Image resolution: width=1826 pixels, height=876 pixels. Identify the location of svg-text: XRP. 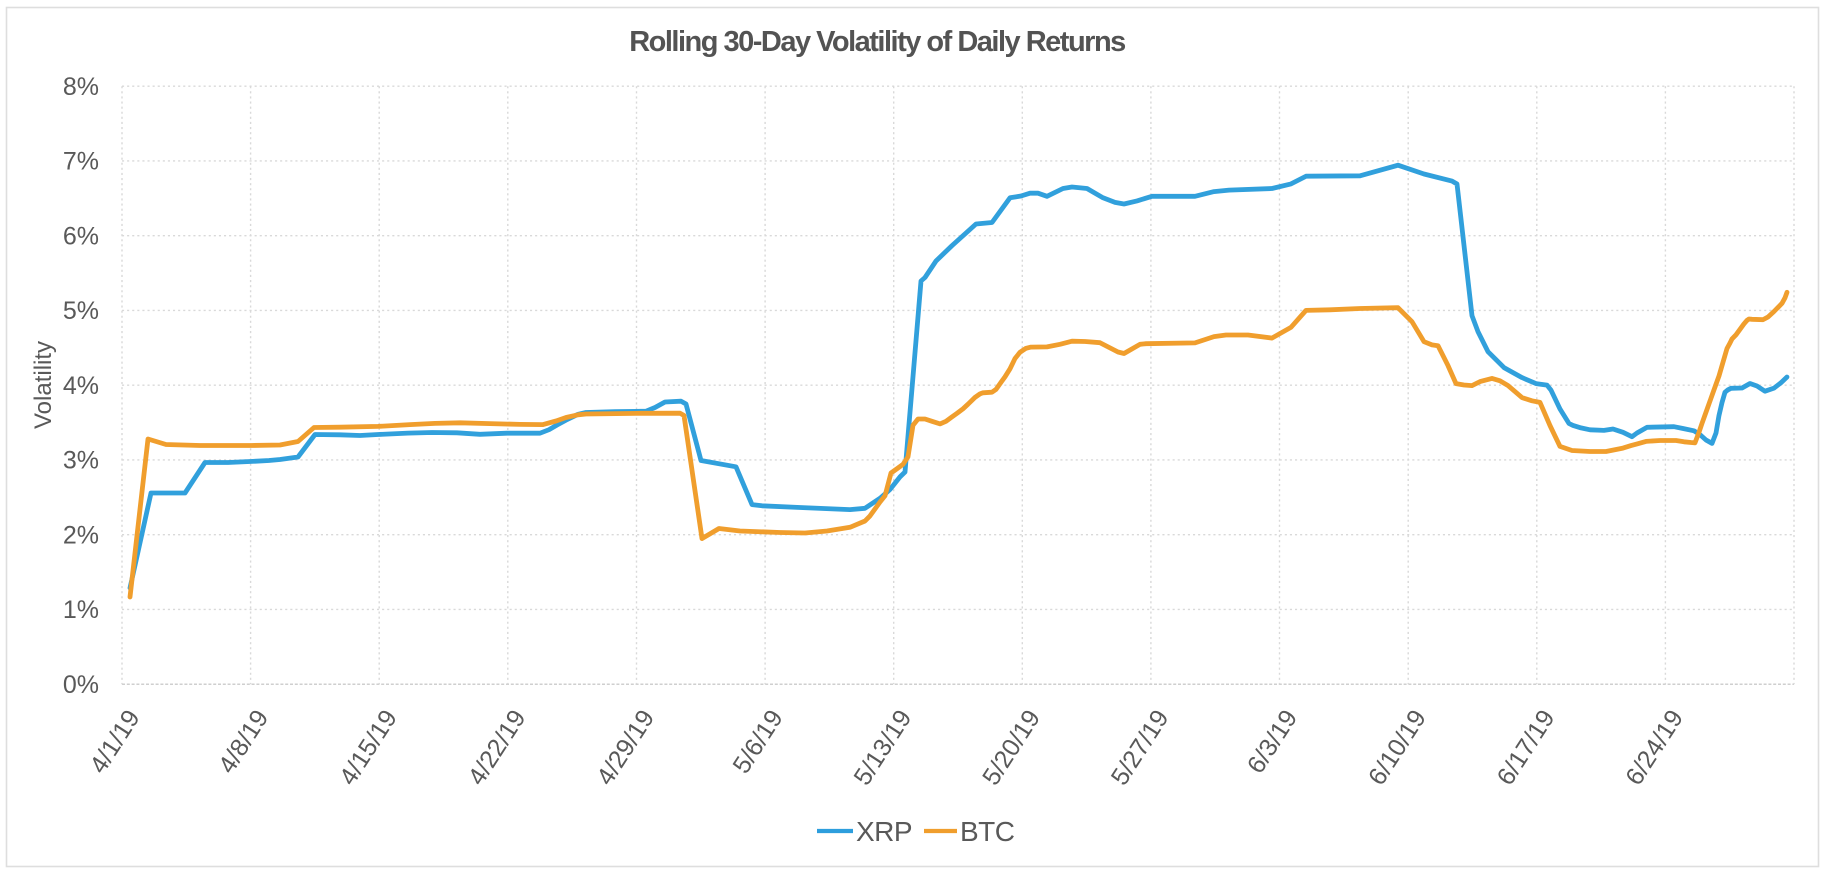
(884, 831).